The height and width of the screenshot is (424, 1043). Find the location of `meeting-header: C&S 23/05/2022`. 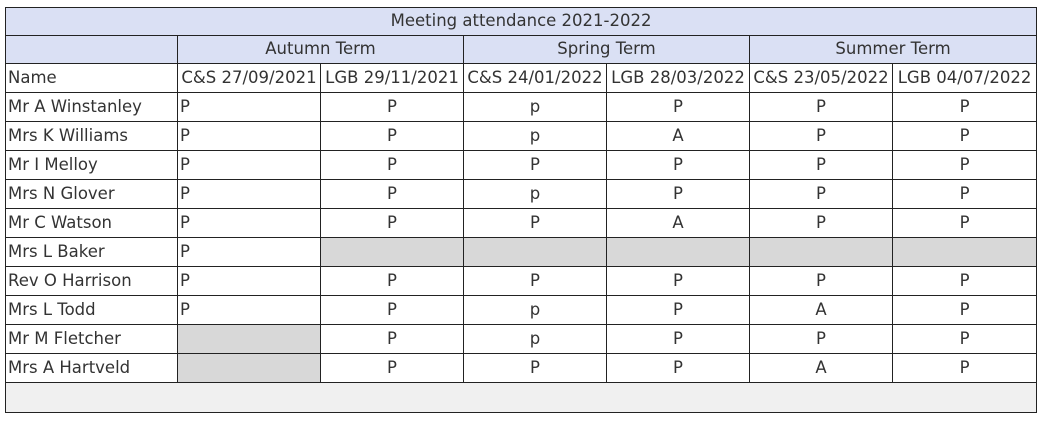

meeting-header: C&S 23/05/2022 is located at coordinates (821, 78).